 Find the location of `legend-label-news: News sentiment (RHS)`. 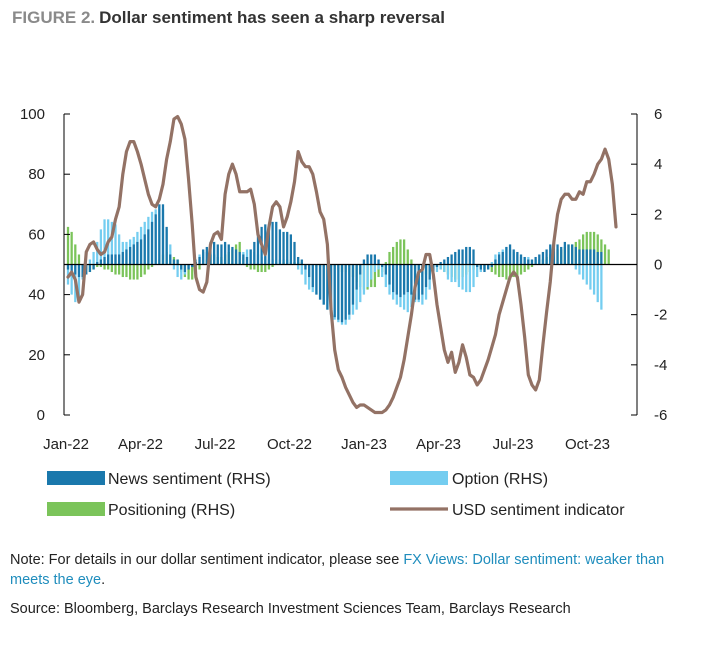

legend-label-news: News sentiment (RHS) is located at coordinates (189, 479).